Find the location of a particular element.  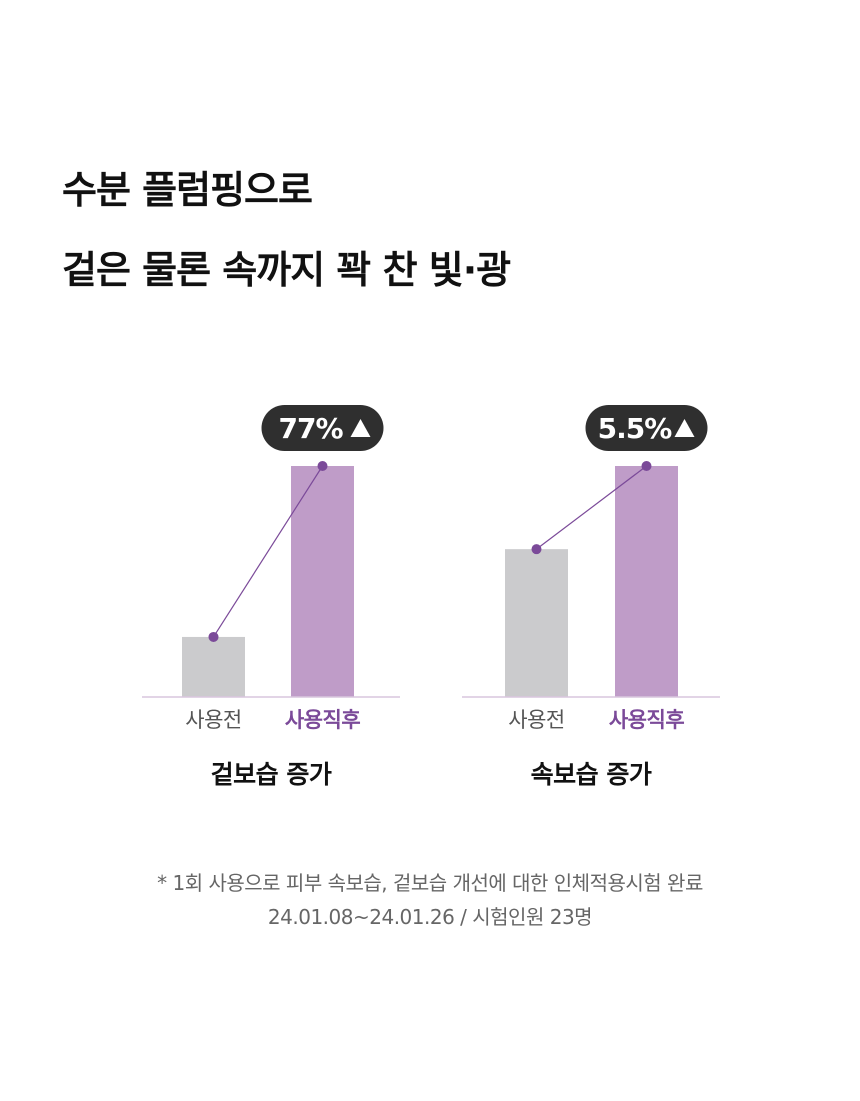

chart-2-badge is located at coordinates (646, 428).